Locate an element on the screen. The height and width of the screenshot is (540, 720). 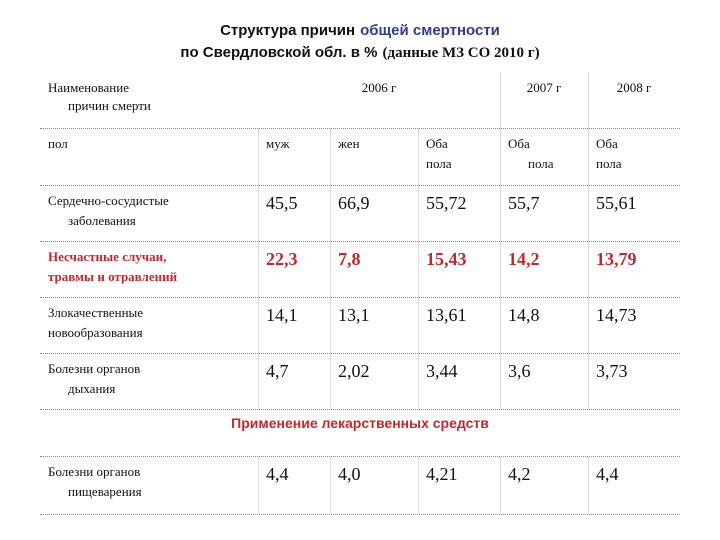
section-title: Применение лекарственных средств is located at coordinates (360, 423).